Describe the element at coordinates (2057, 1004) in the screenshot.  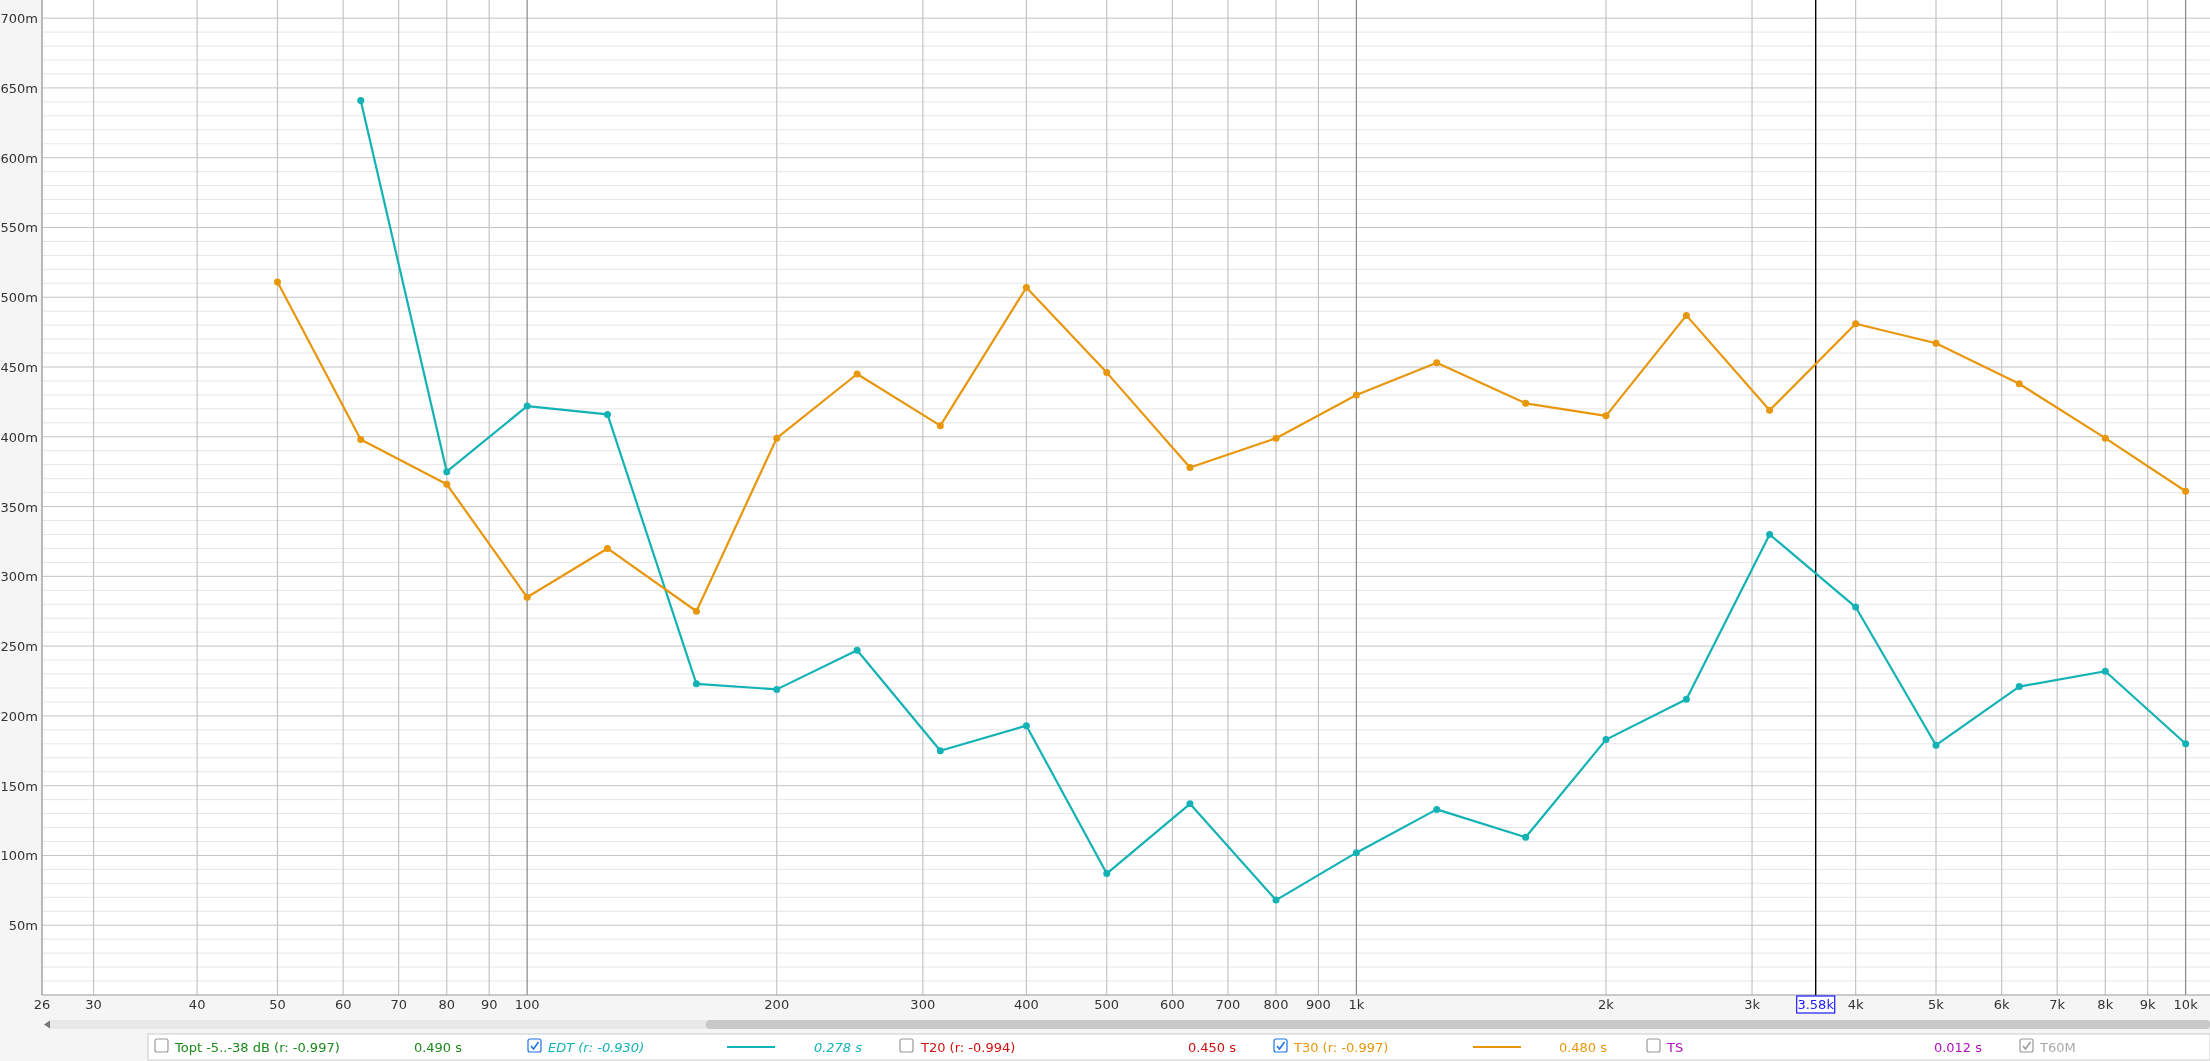
I see `x-tick-label: 7k` at that location.